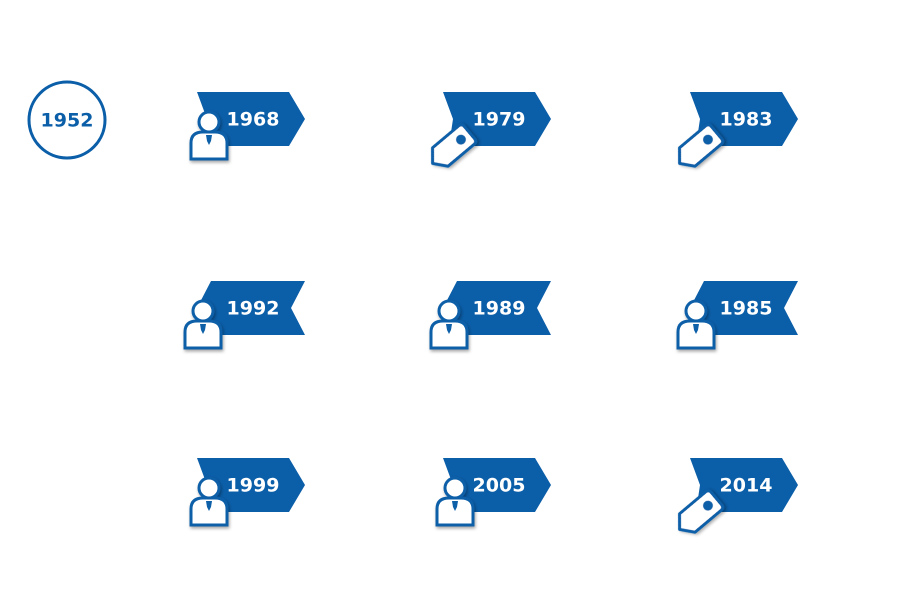  What do you see at coordinates (253, 309) in the screenshot?
I see `badge-label: 1992` at bounding box center [253, 309].